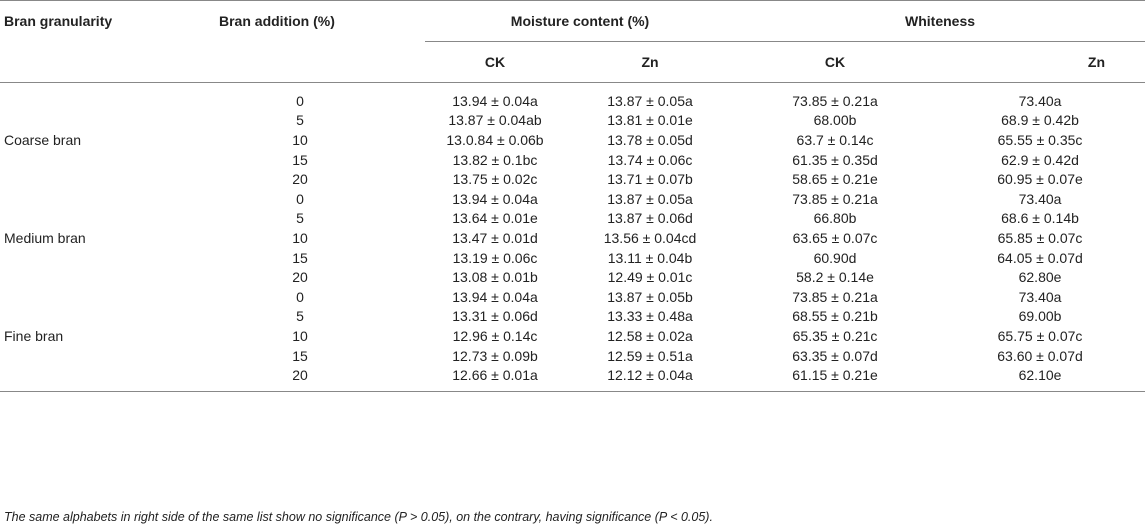  What do you see at coordinates (835, 179) in the screenshot?
I see `cell-whiteness-ck: 58.65 ± 0.21e` at bounding box center [835, 179].